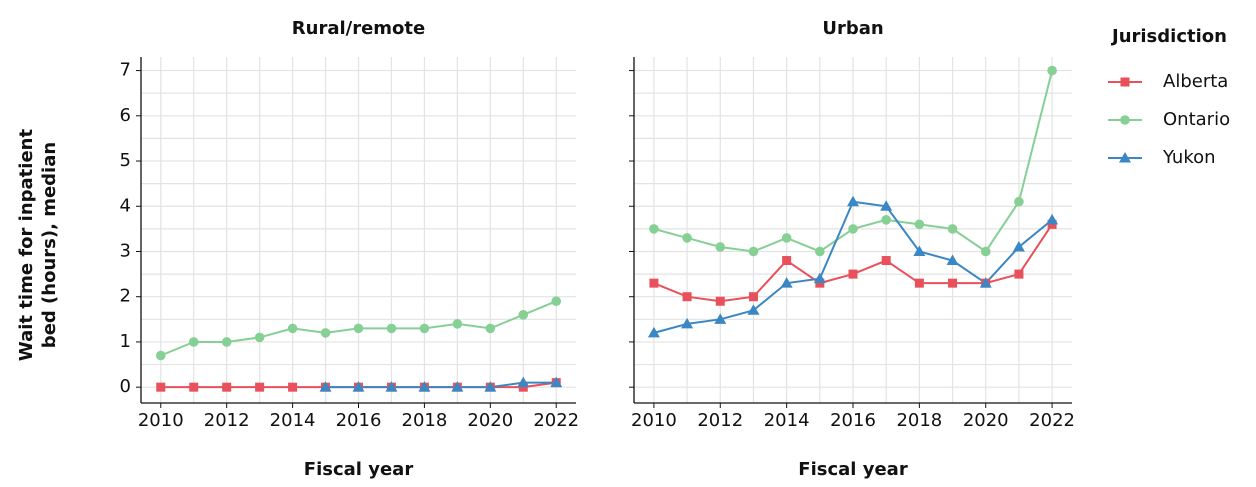  Describe the element at coordinates (125, 341) in the screenshot. I see `y-tick-label: 1` at that location.